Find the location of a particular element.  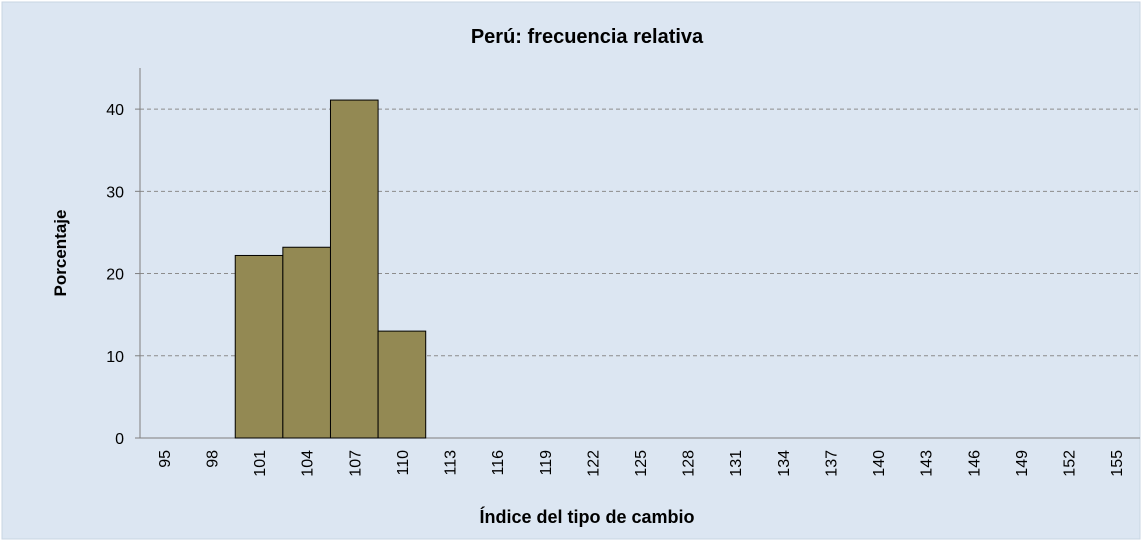

x-tick-label: 146 is located at coordinates (974, 463).